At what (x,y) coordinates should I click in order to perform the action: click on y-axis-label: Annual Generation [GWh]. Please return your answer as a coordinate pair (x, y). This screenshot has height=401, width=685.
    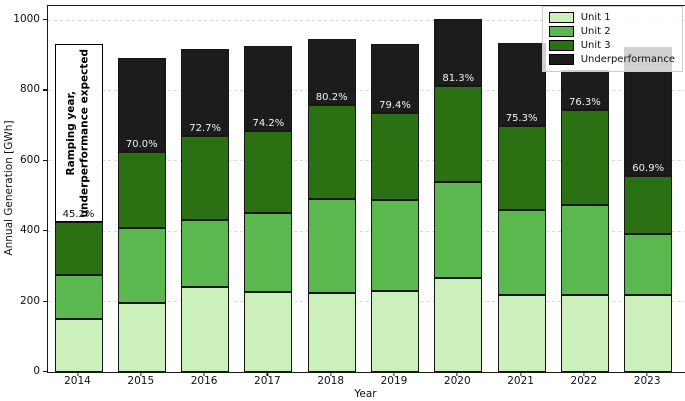
    Looking at the image, I should click on (9, 188).